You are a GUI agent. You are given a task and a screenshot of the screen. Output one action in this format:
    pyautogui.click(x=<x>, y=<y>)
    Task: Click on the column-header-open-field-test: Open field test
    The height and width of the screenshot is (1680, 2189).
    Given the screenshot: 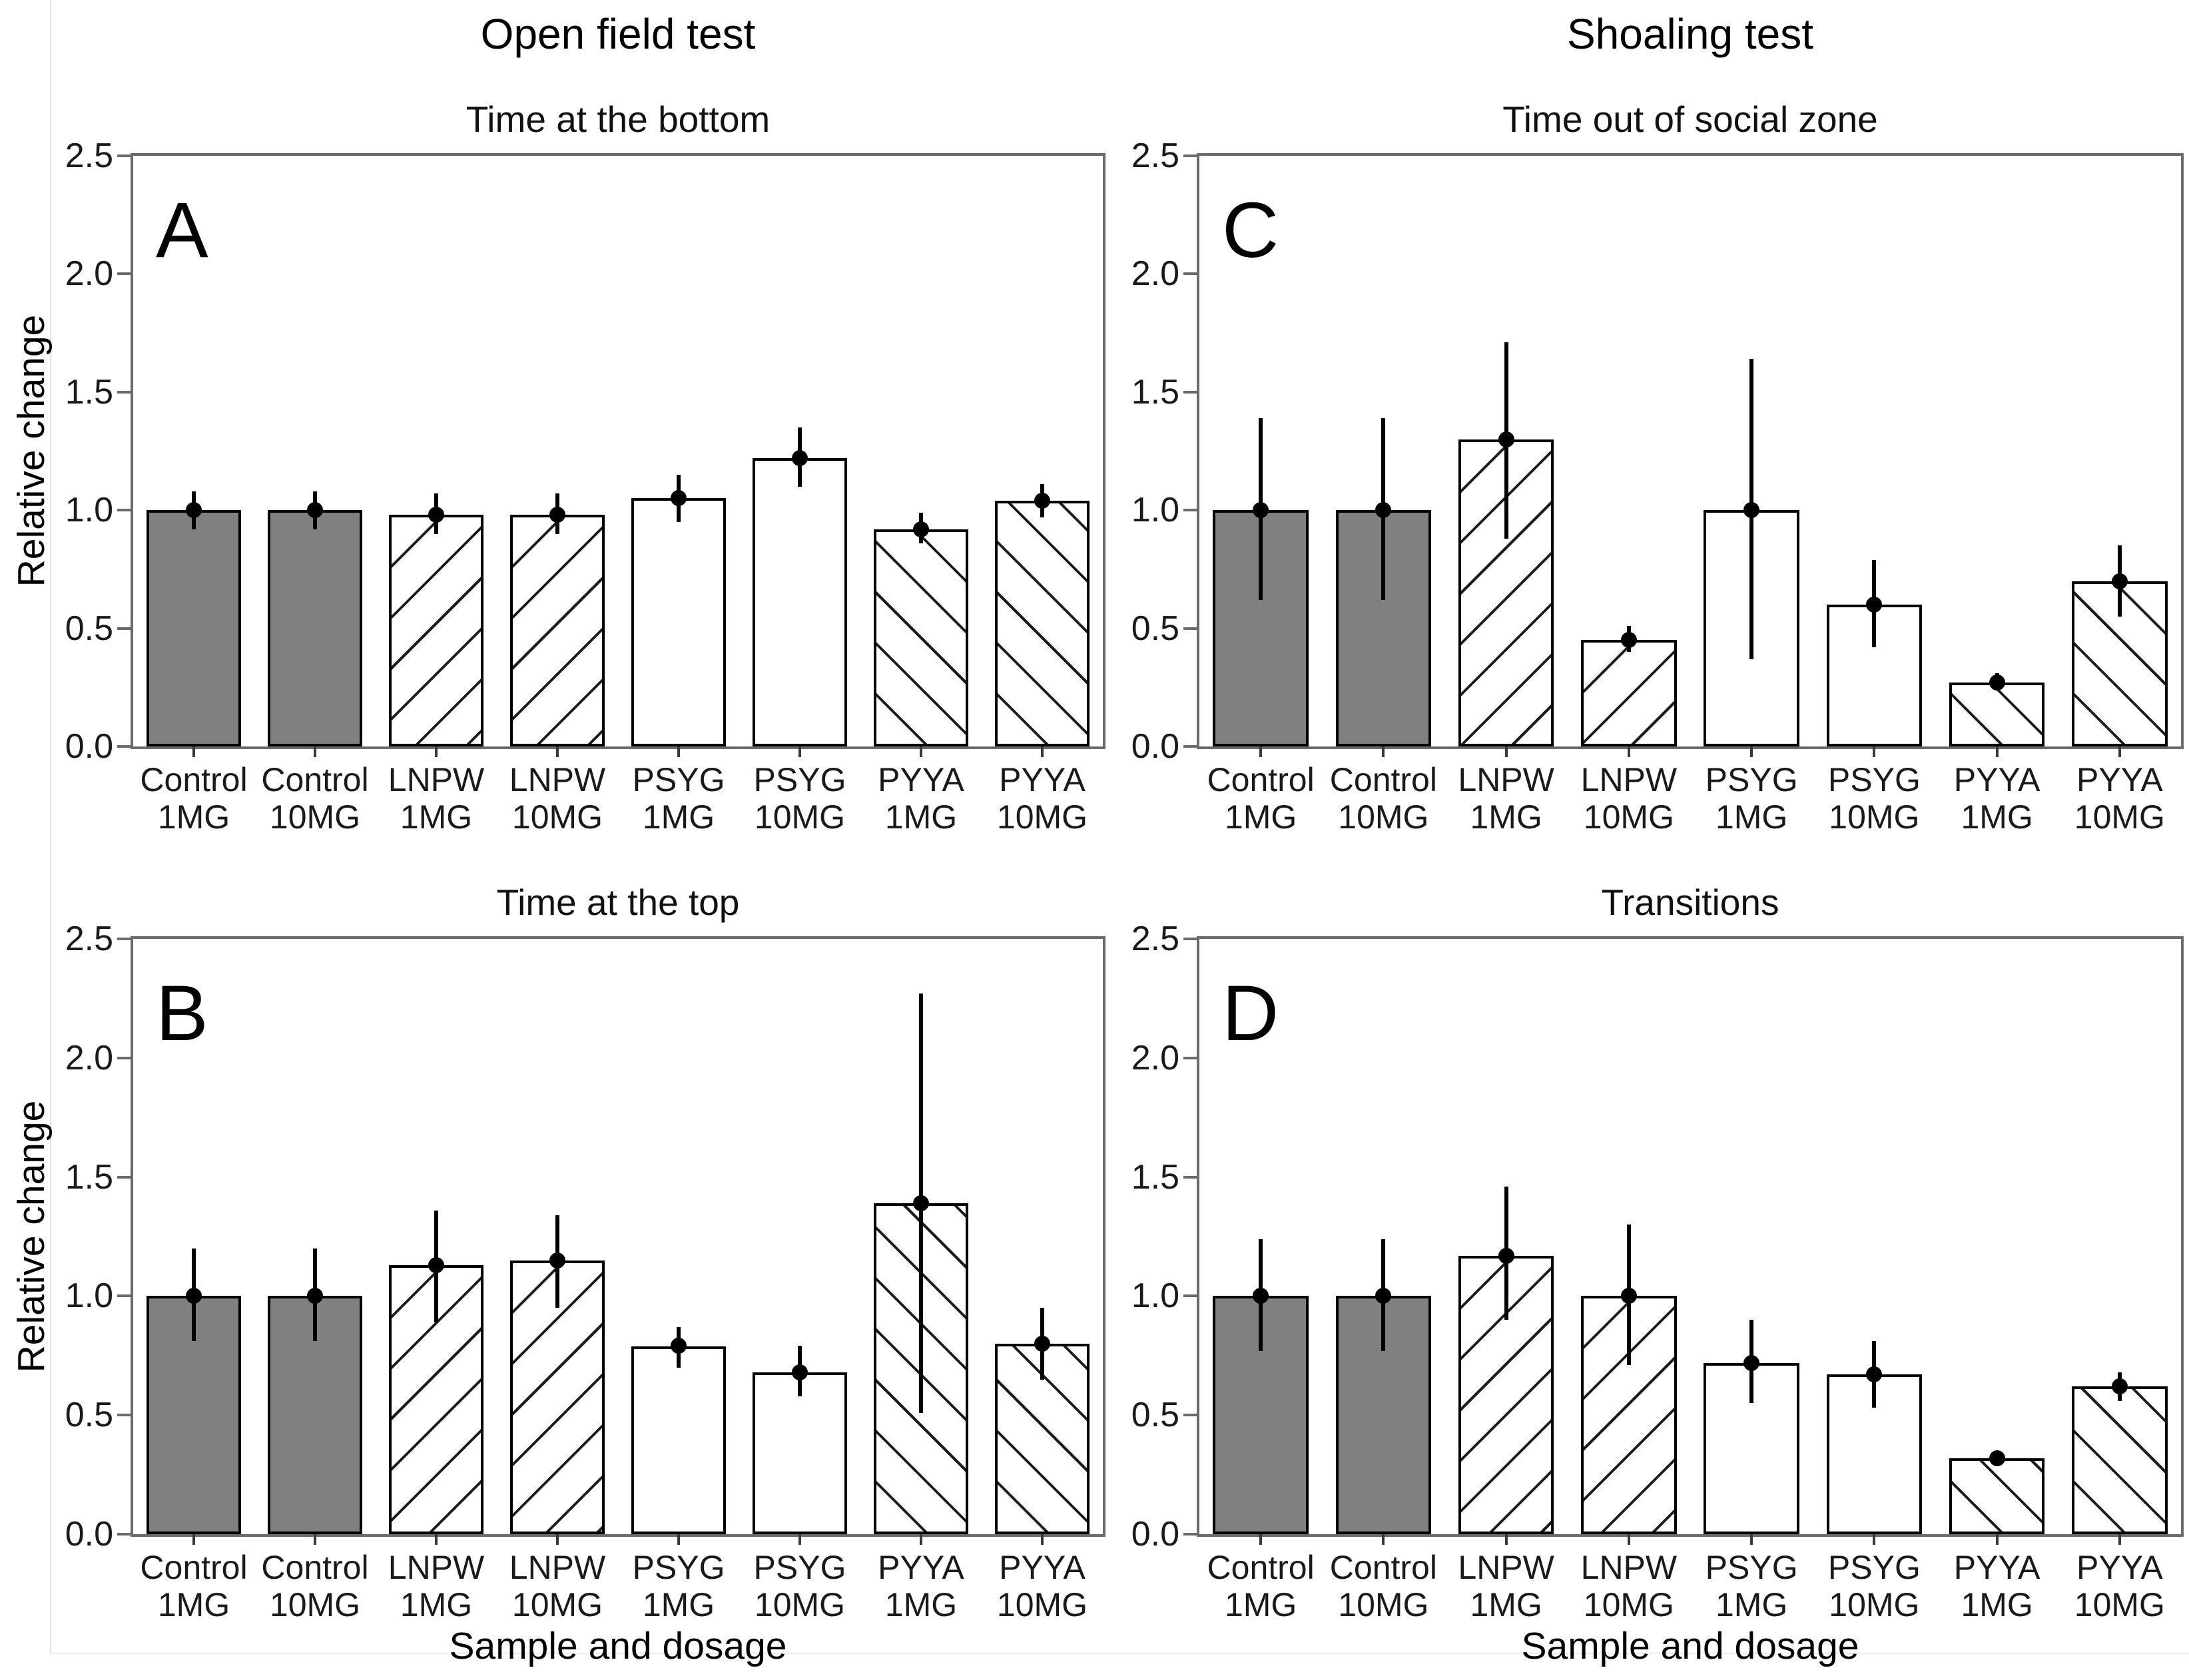 What is the action you would take?
    pyautogui.click(x=618, y=34)
    